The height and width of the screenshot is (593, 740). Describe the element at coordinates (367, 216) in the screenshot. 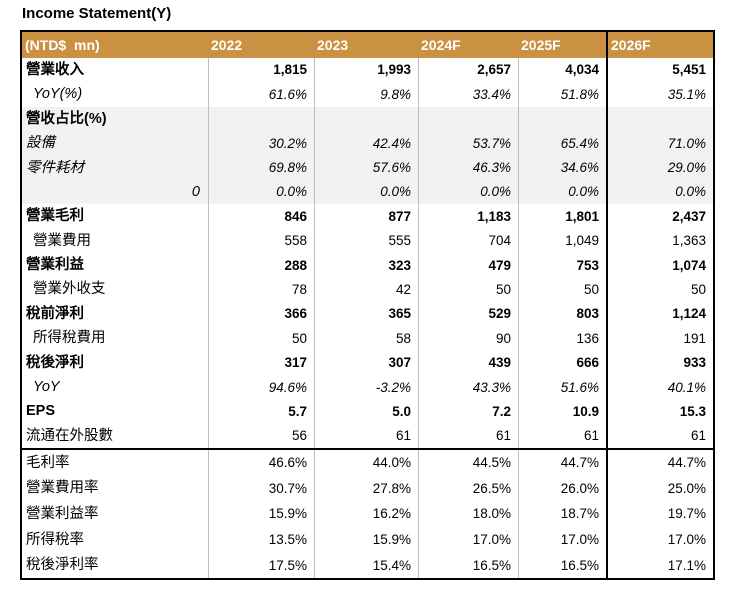

I see `table-row: 營業毛利 846 877 1,183 1,801 2,437` at that location.